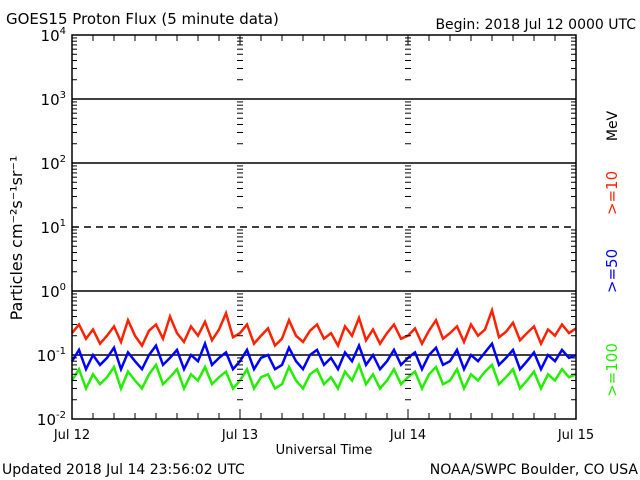 Image resolution: width=640 pixels, height=480 pixels. I want to click on y-tick-label: 10⁻¹, so click(51, 355).